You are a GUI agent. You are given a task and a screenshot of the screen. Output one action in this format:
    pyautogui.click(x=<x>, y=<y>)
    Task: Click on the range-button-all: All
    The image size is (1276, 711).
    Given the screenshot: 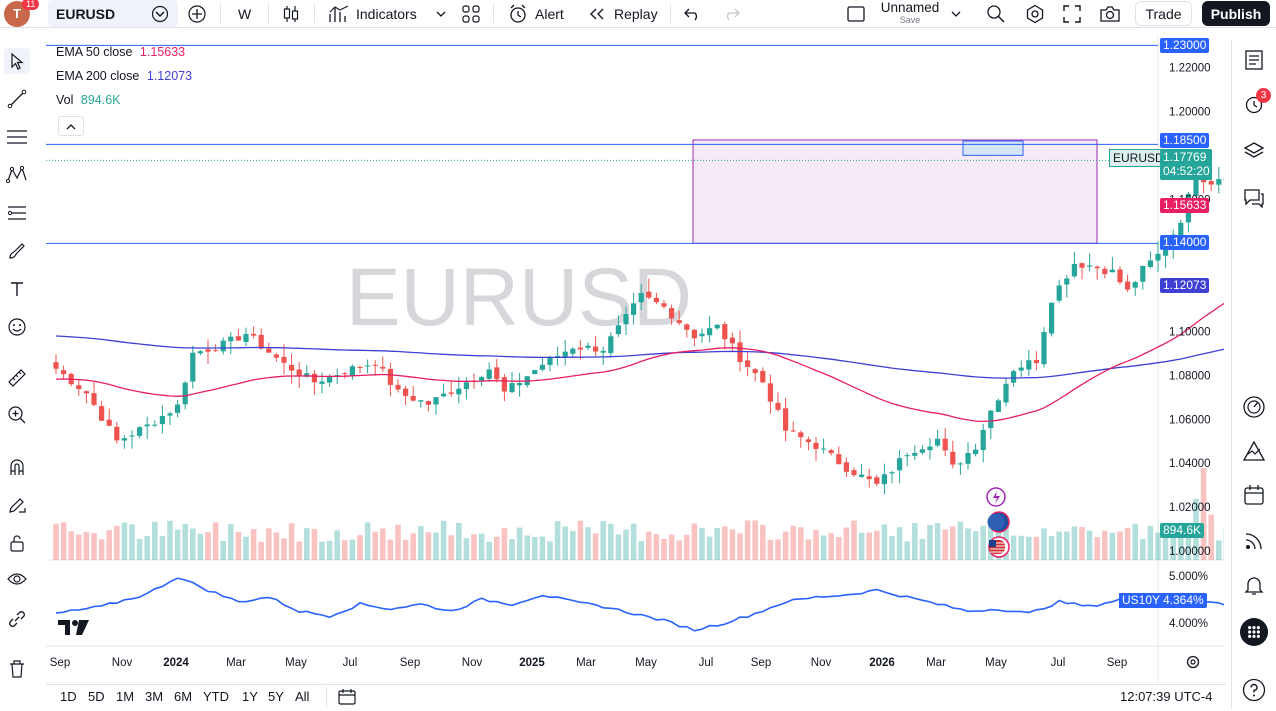 What is the action you would take?
    pyautogui.click(x=302, y=696)
    